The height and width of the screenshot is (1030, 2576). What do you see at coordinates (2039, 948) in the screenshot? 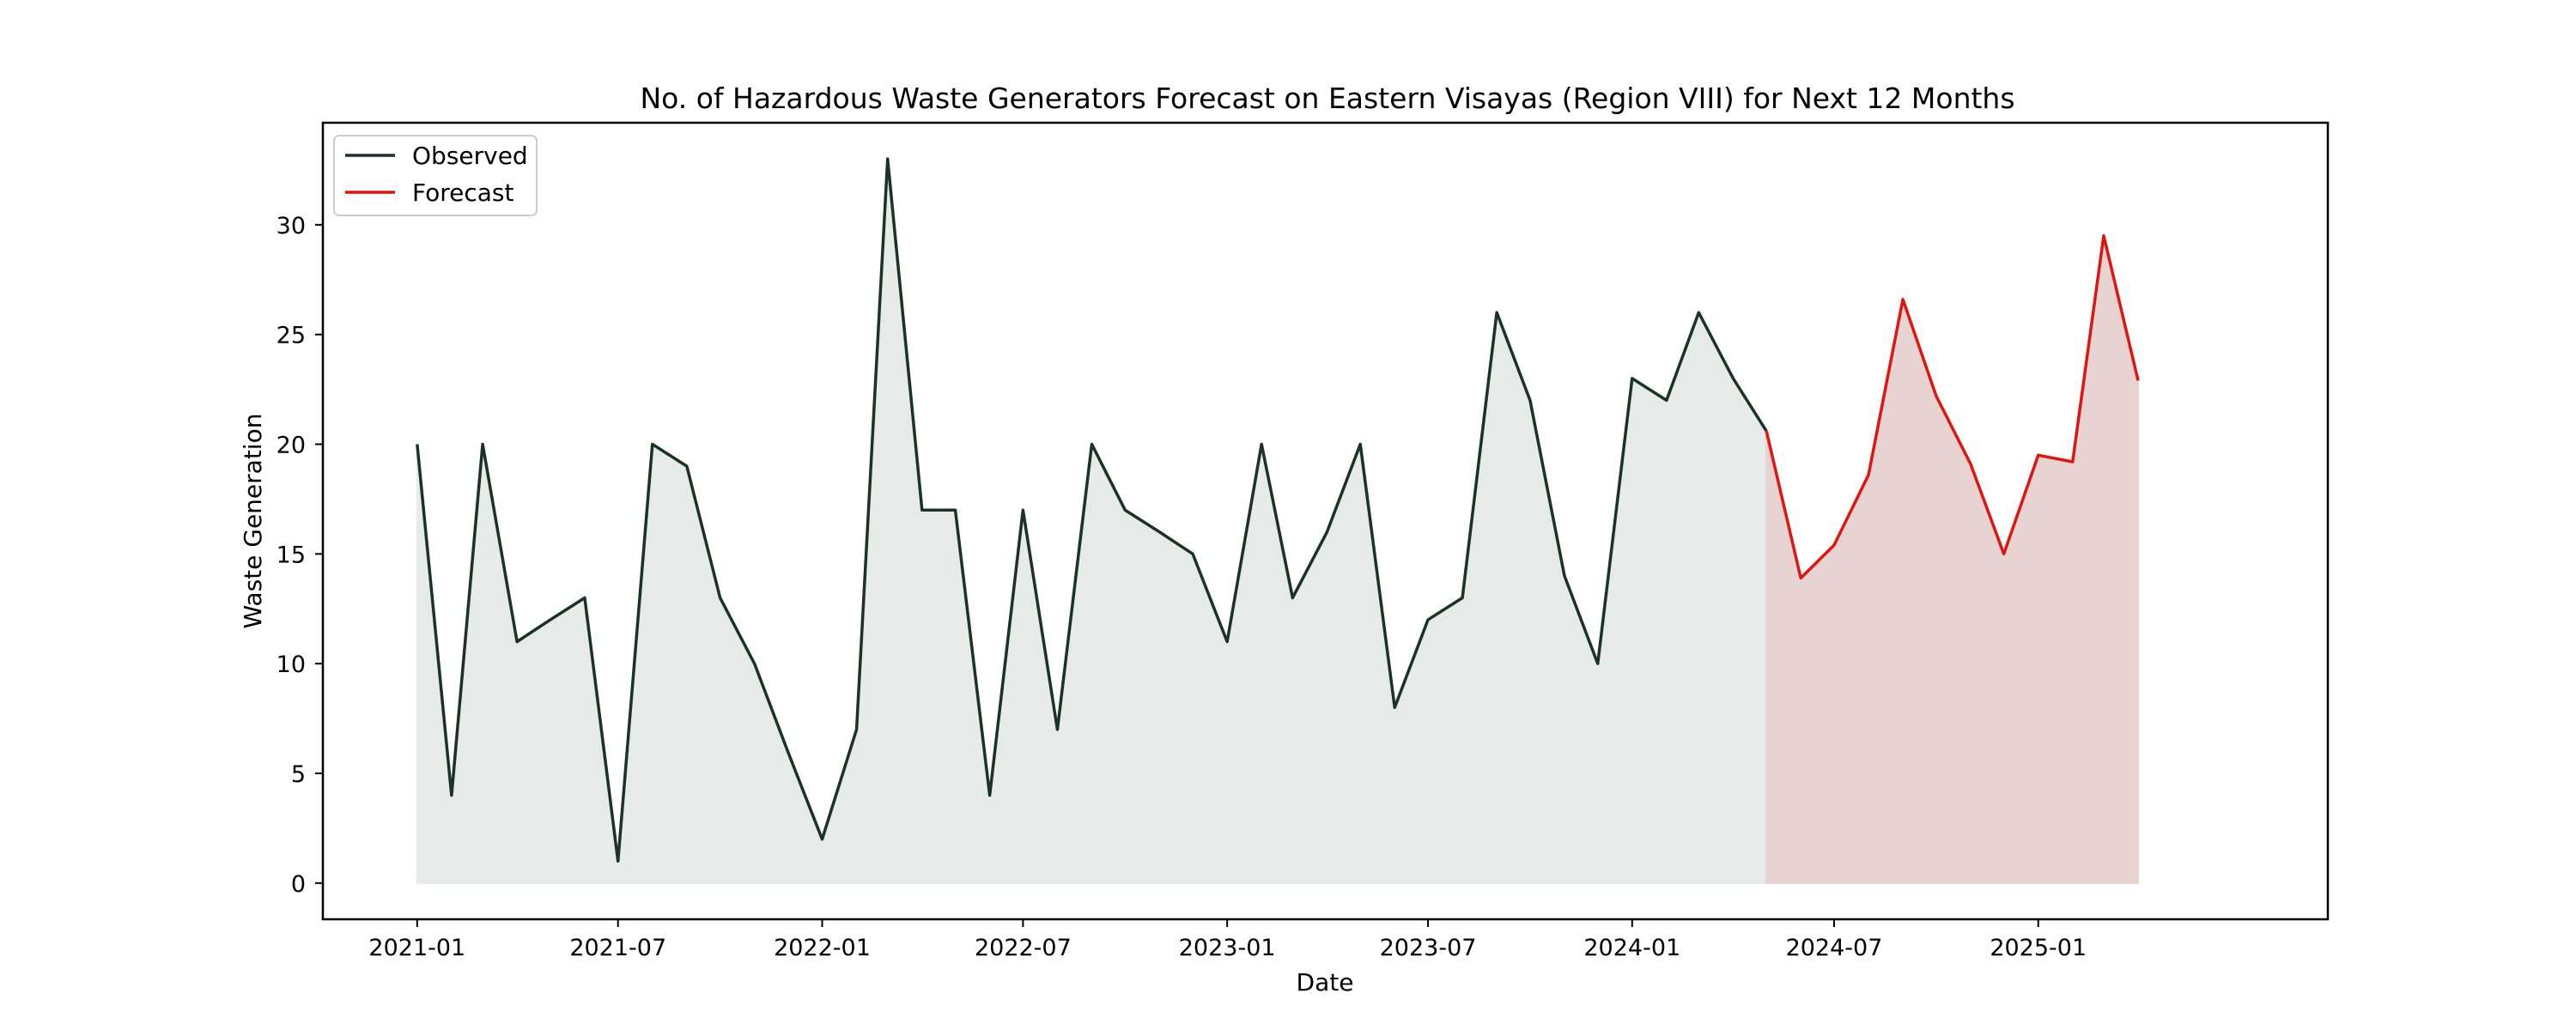
I see `x-tick-label: 2025-01` at bounding box center [2039, 948].